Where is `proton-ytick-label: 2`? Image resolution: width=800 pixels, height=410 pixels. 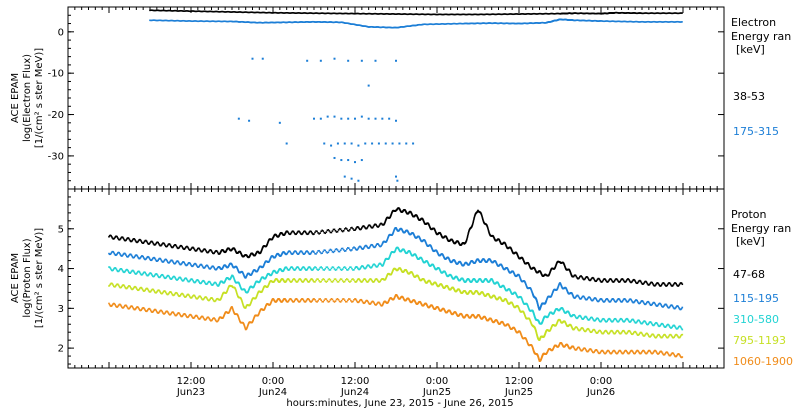
proton-ytick-label: 2 is located at coordinates (61, 349).